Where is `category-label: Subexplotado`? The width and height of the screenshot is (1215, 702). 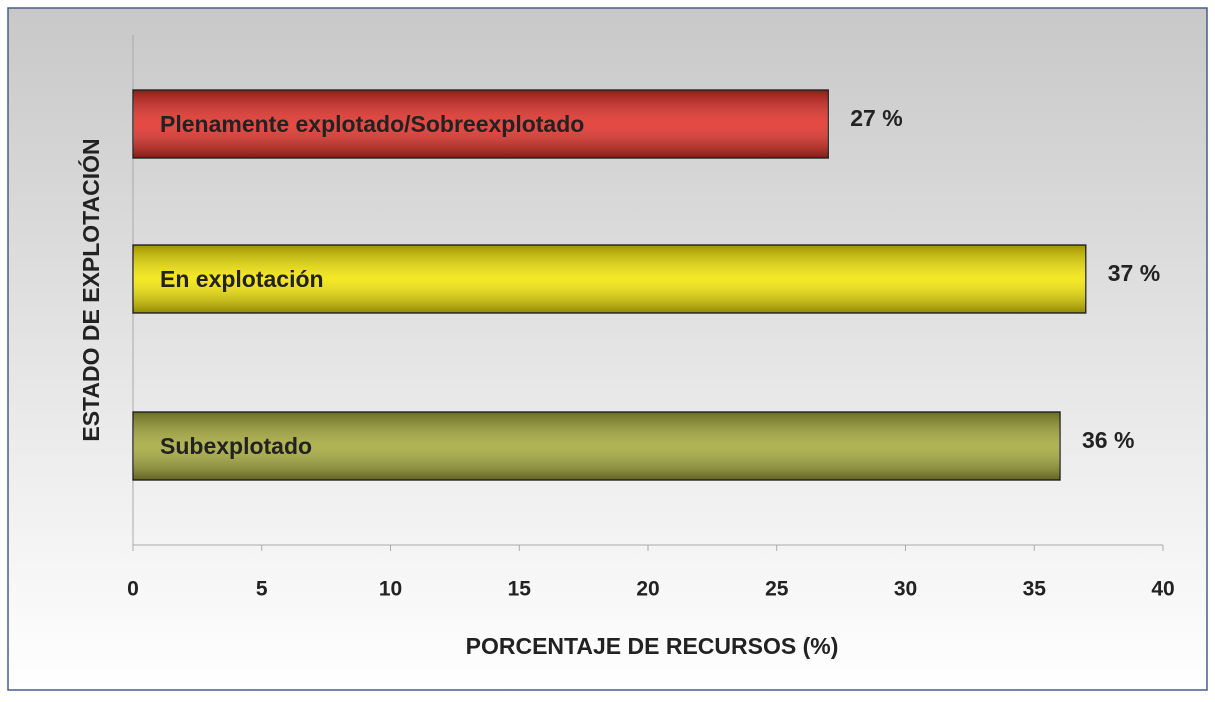 category-label: Subexplotado is located at coordinates (236, 446).